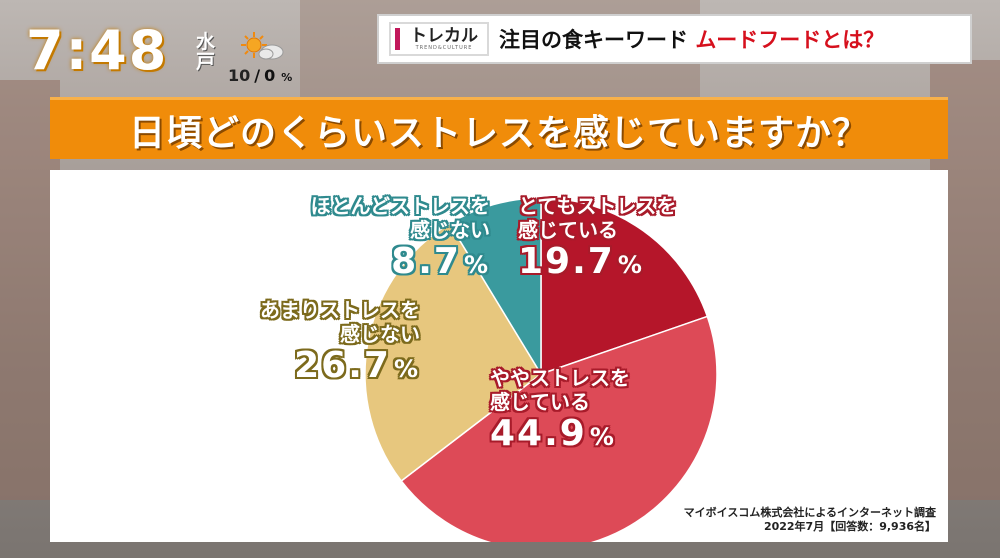 This screenshot has height=558, width=1000. I want to click on unit-hardly-stressed: %, so click(476, 265).